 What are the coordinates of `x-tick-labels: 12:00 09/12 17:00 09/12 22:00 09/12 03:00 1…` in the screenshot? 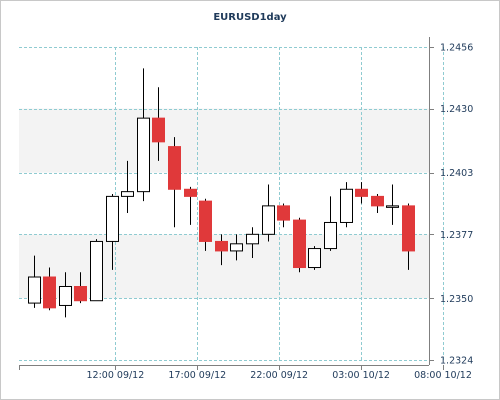 It's located at (279, 375).